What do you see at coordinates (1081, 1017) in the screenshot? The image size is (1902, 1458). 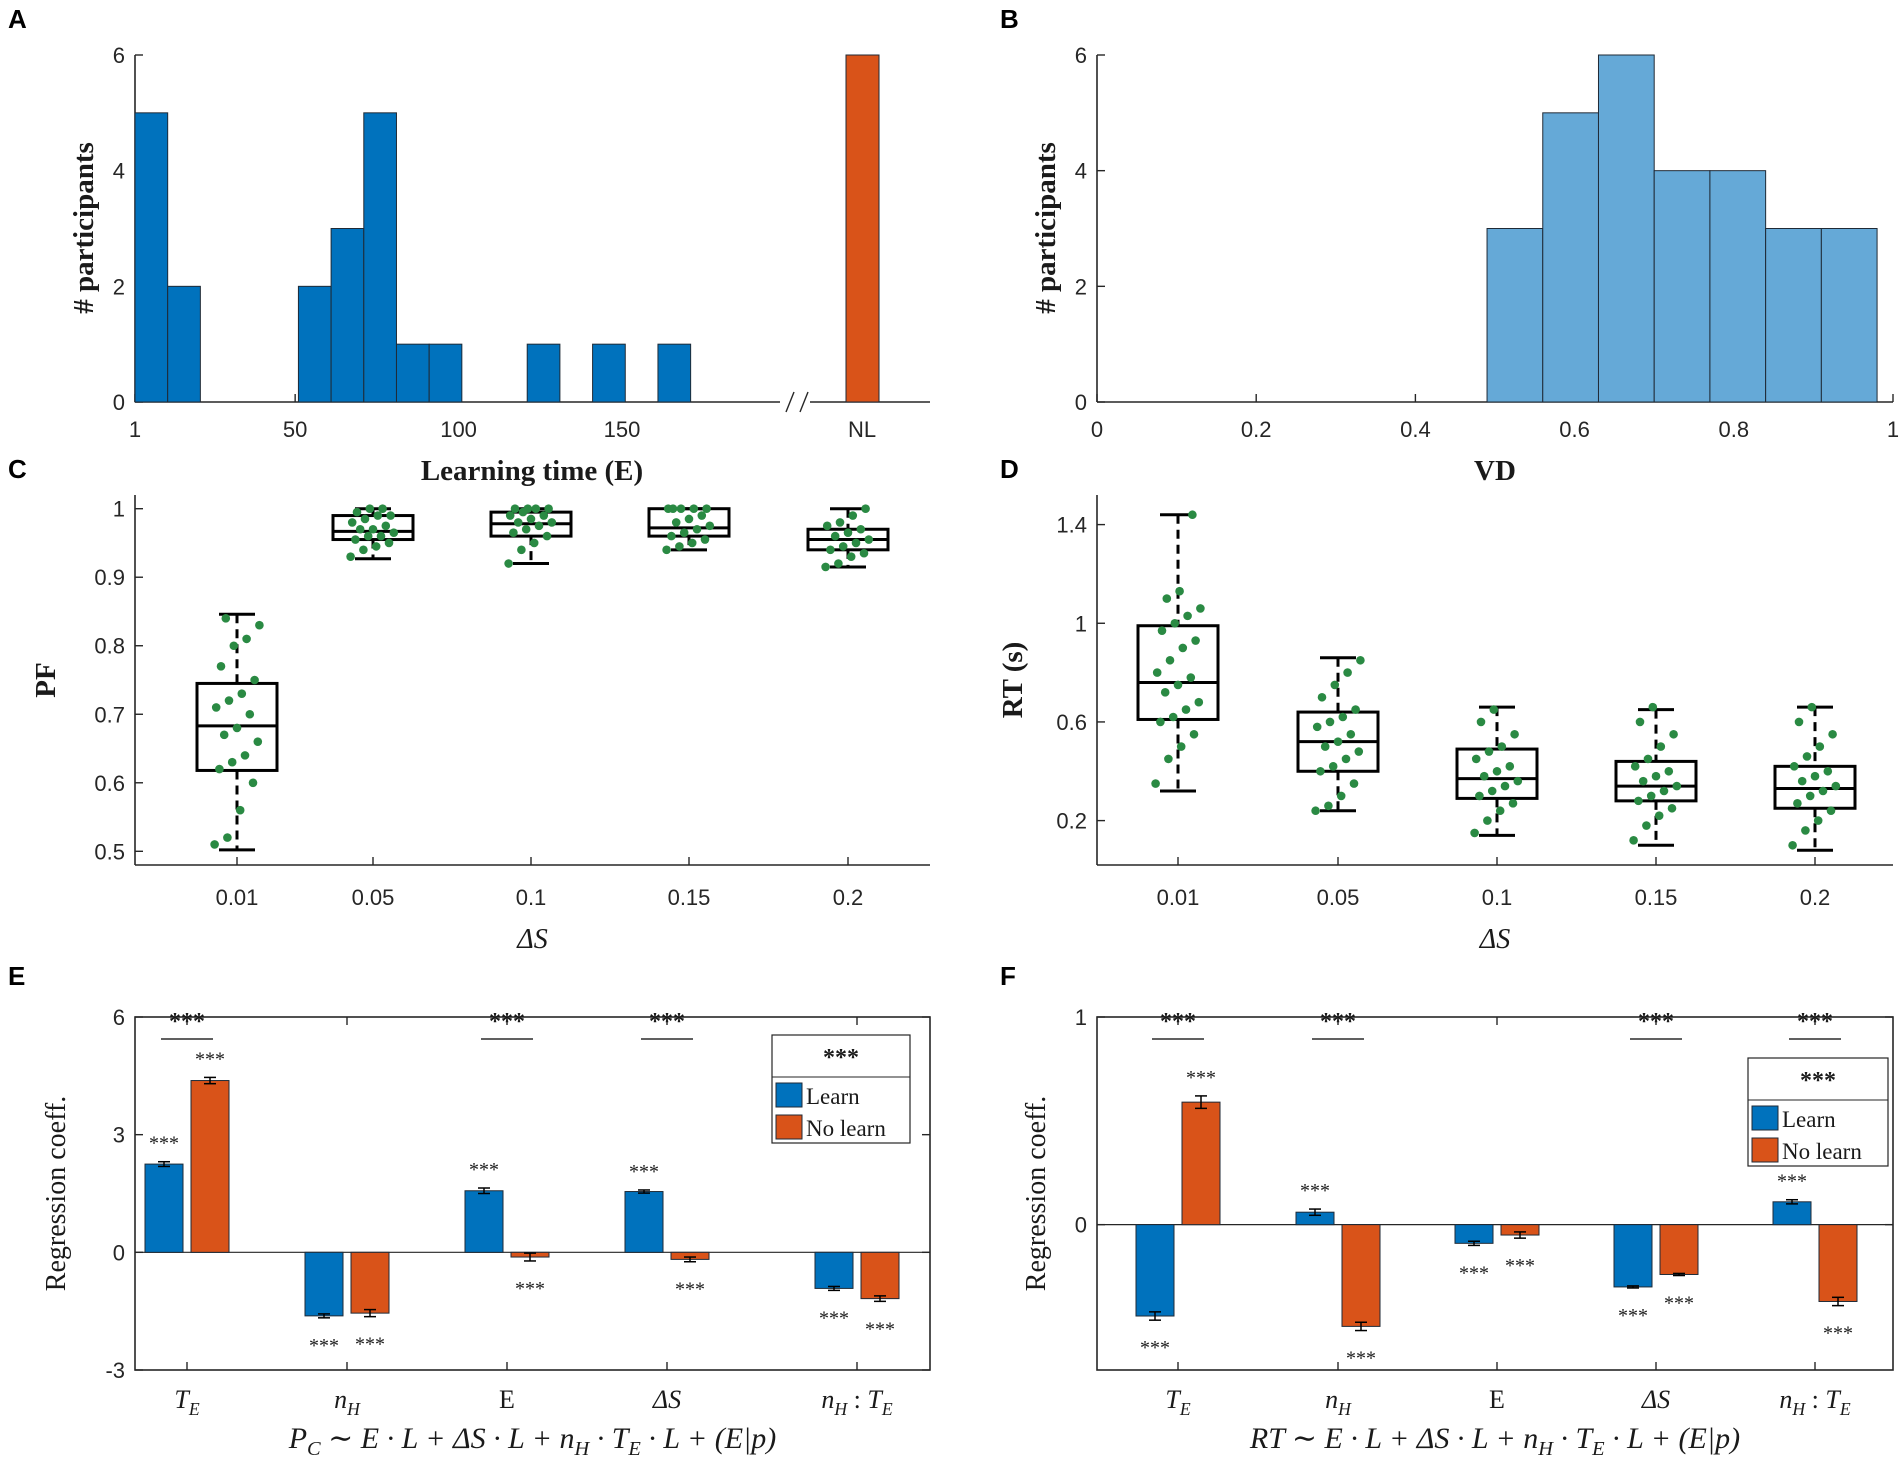 I see `y-tick-label-f: 1` at bounding box center [1081, 1017].